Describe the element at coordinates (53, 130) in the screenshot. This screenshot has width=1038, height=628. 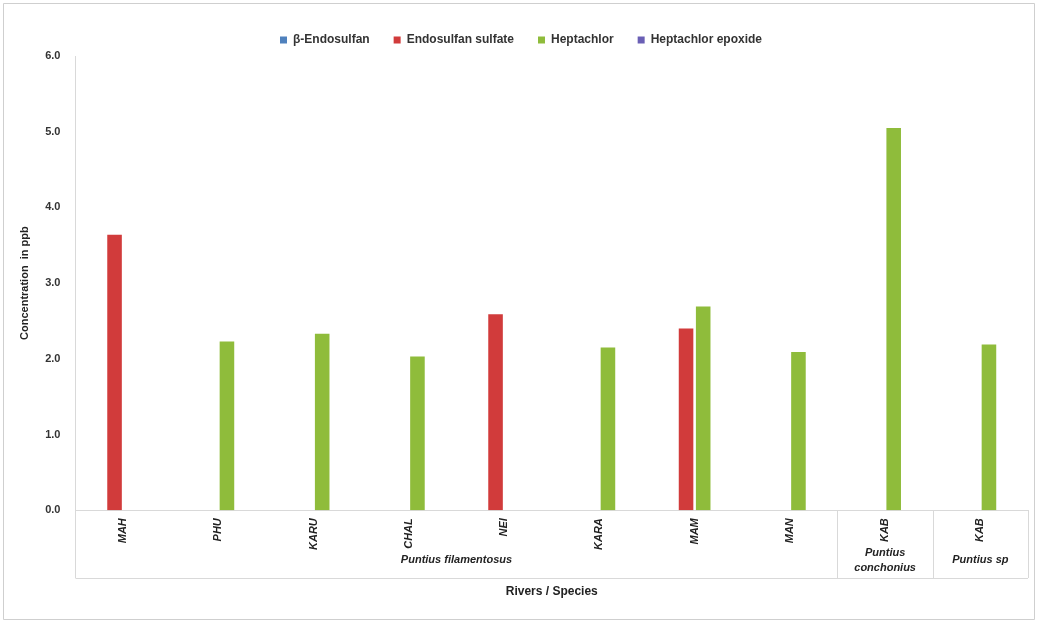
I see `y-tick-label: 5.0` at that location.